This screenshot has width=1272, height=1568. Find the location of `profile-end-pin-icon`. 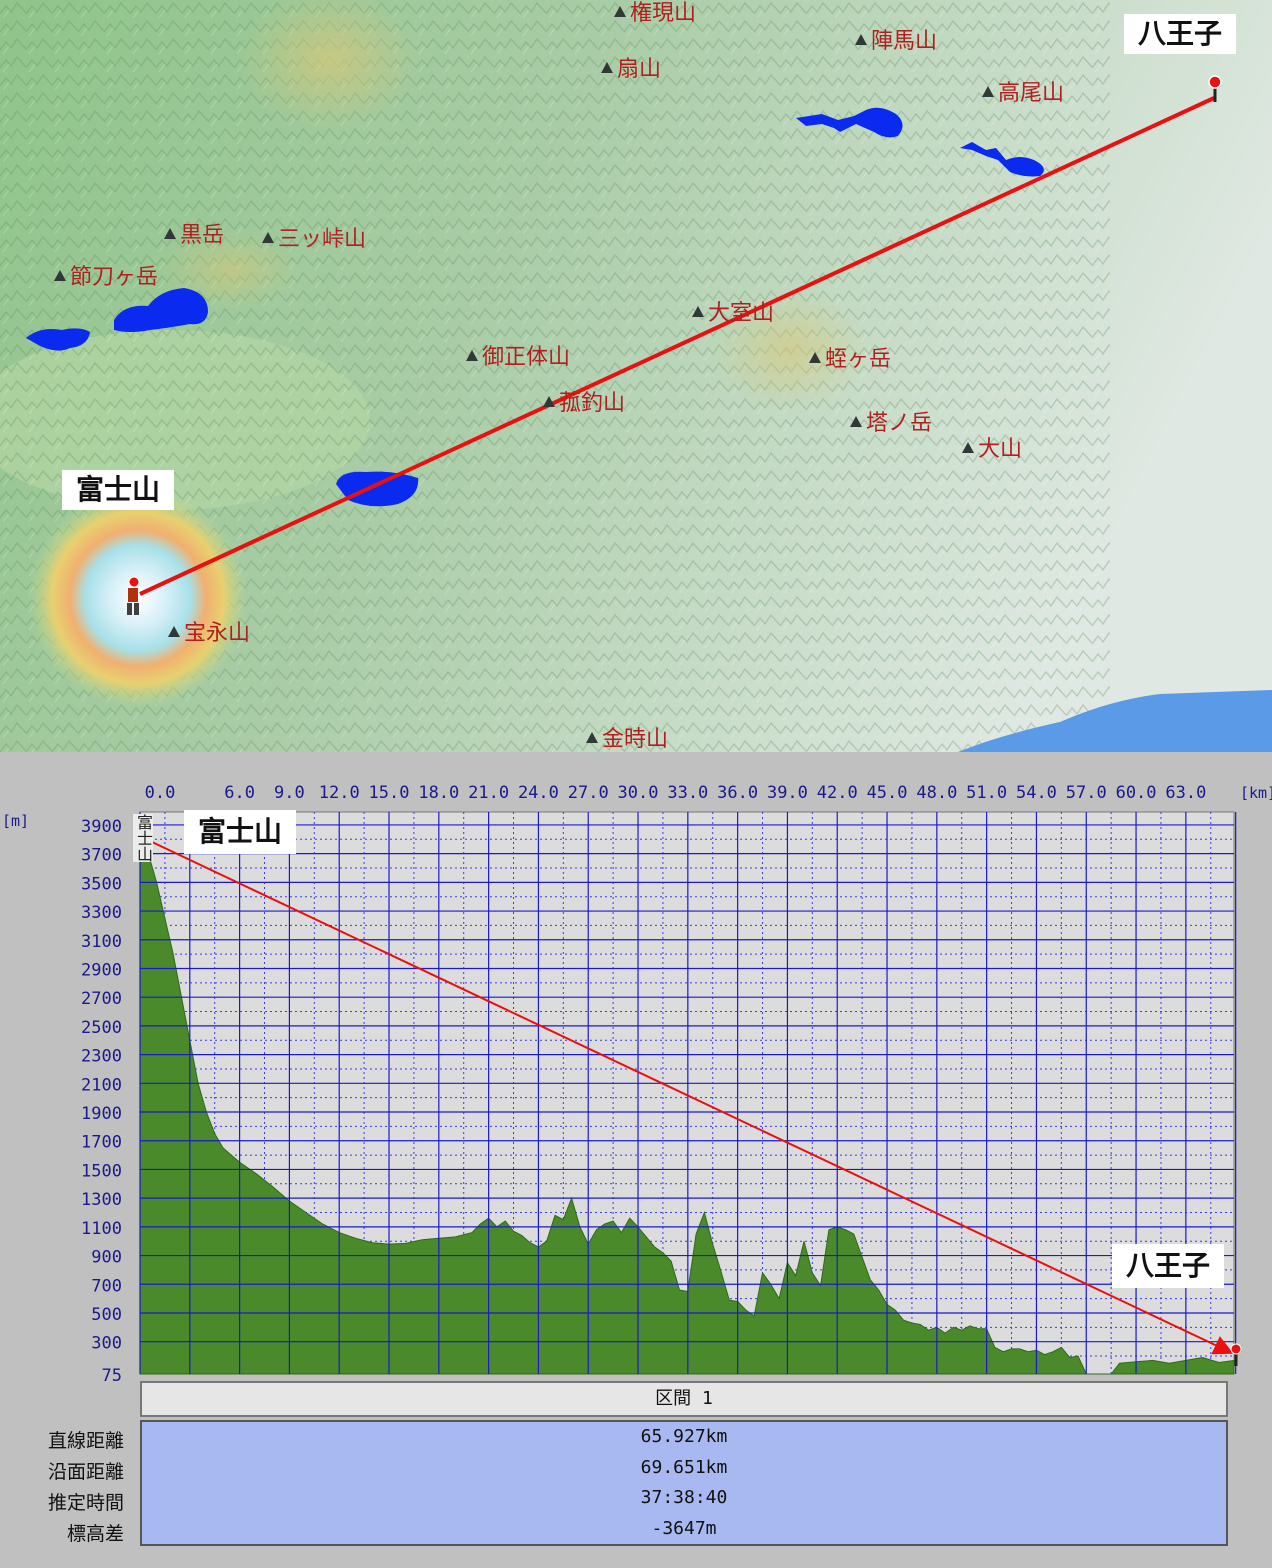

profile-end-pin-icon is located at coordinates (1236, 1354).